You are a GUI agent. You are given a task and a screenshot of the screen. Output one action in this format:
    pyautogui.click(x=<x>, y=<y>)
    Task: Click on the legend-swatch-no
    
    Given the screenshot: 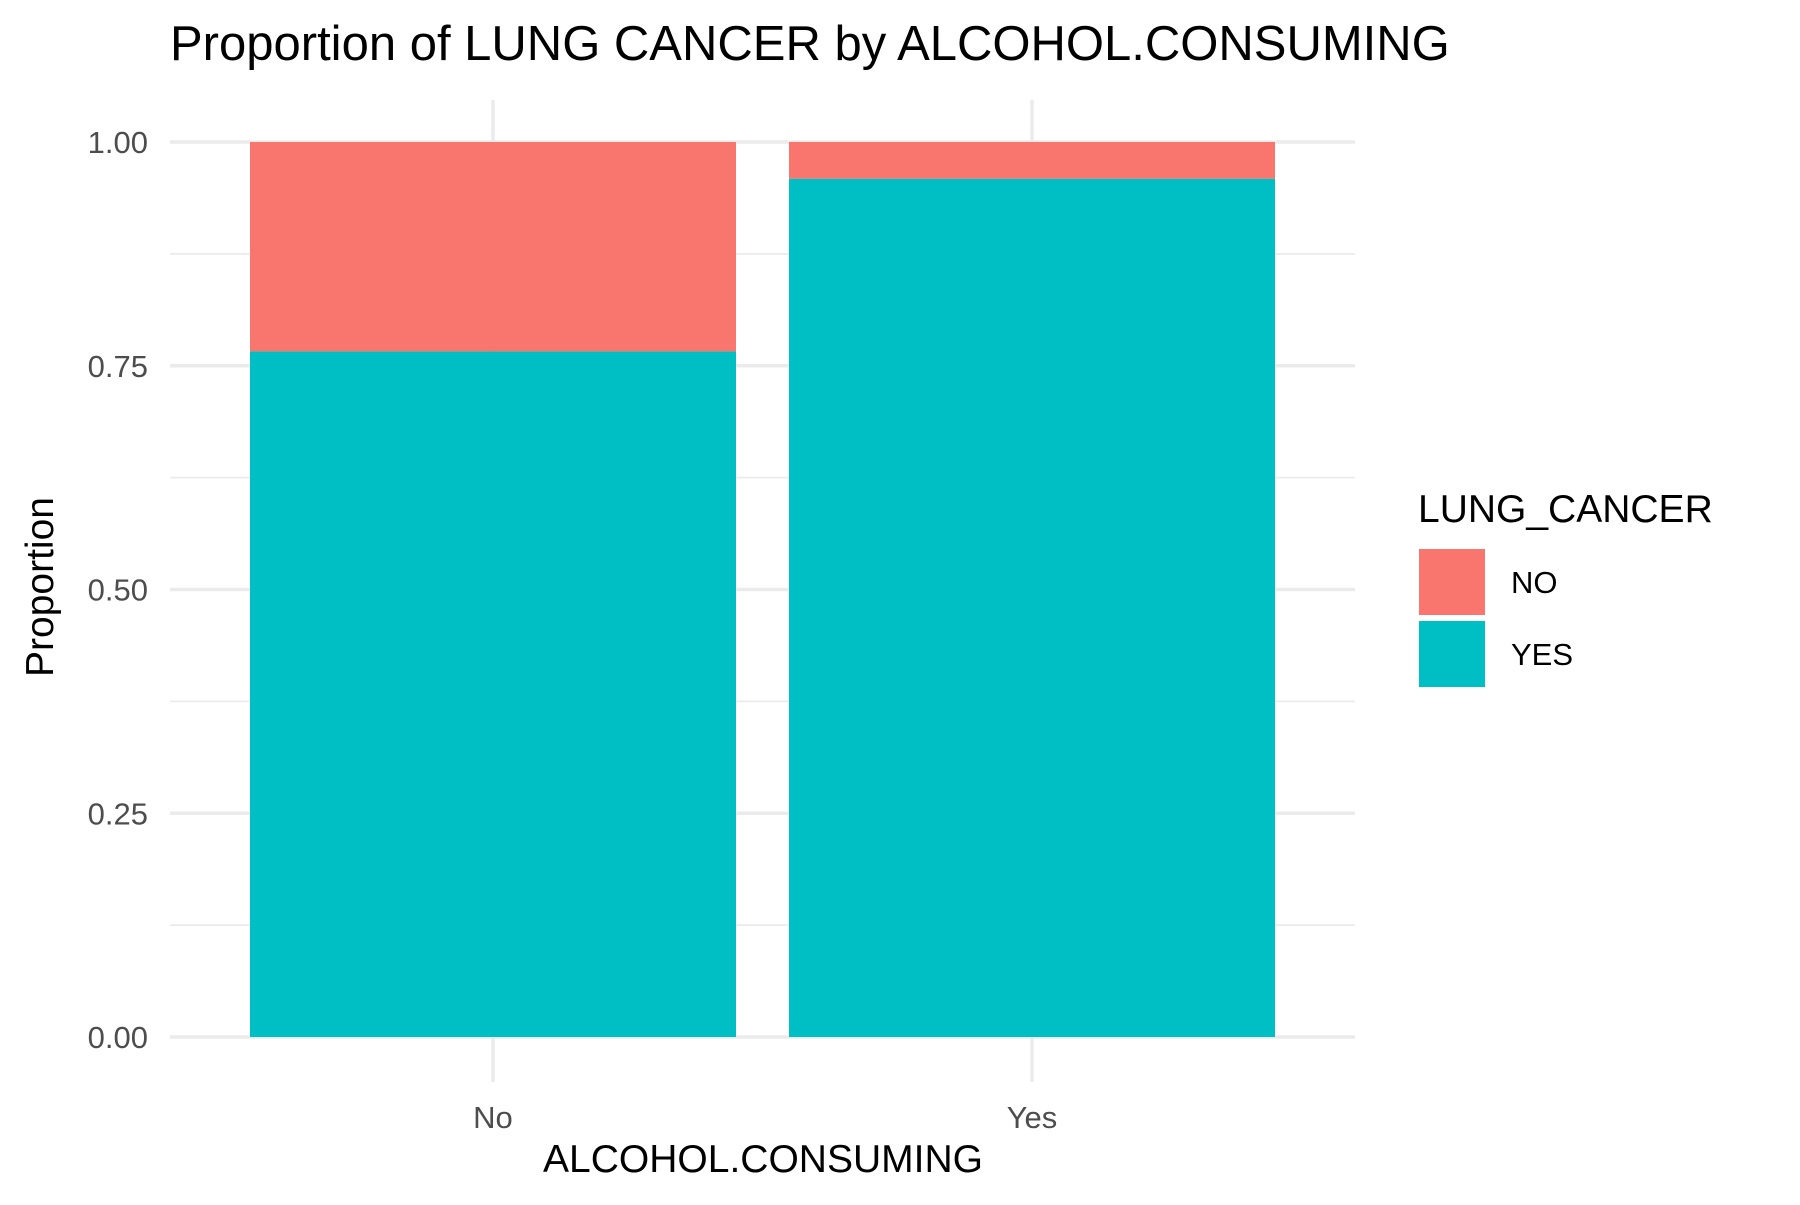 What is the action you would take?
    pyautogui.click(x=1452, y=582)
    